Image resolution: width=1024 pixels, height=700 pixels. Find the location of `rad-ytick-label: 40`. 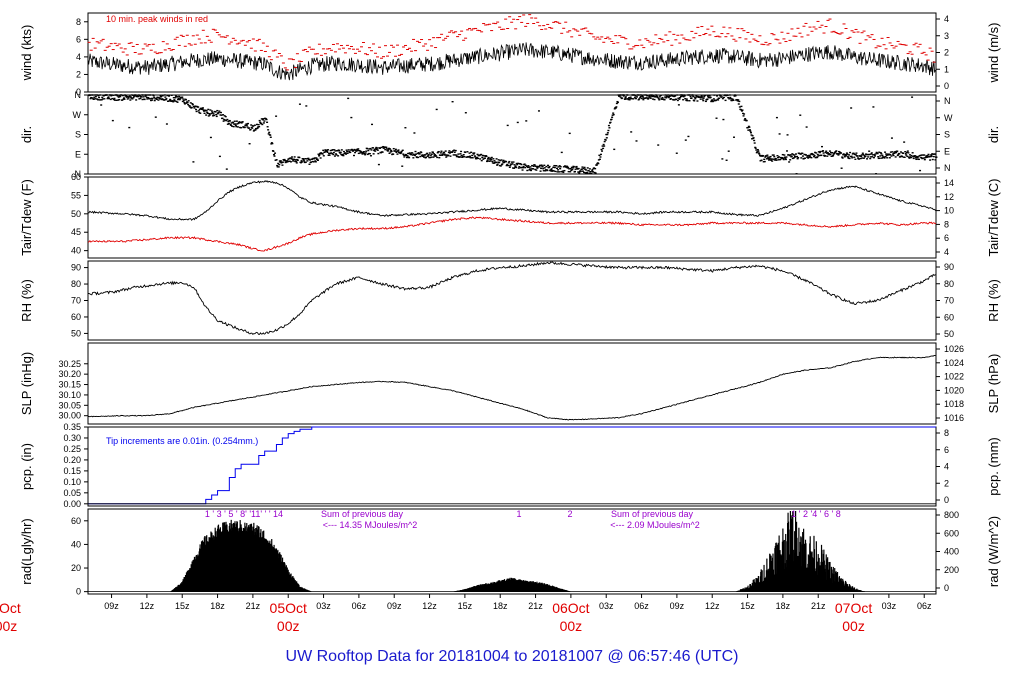

rad-ytick-label: 40 is located at coordinates (76, 544).